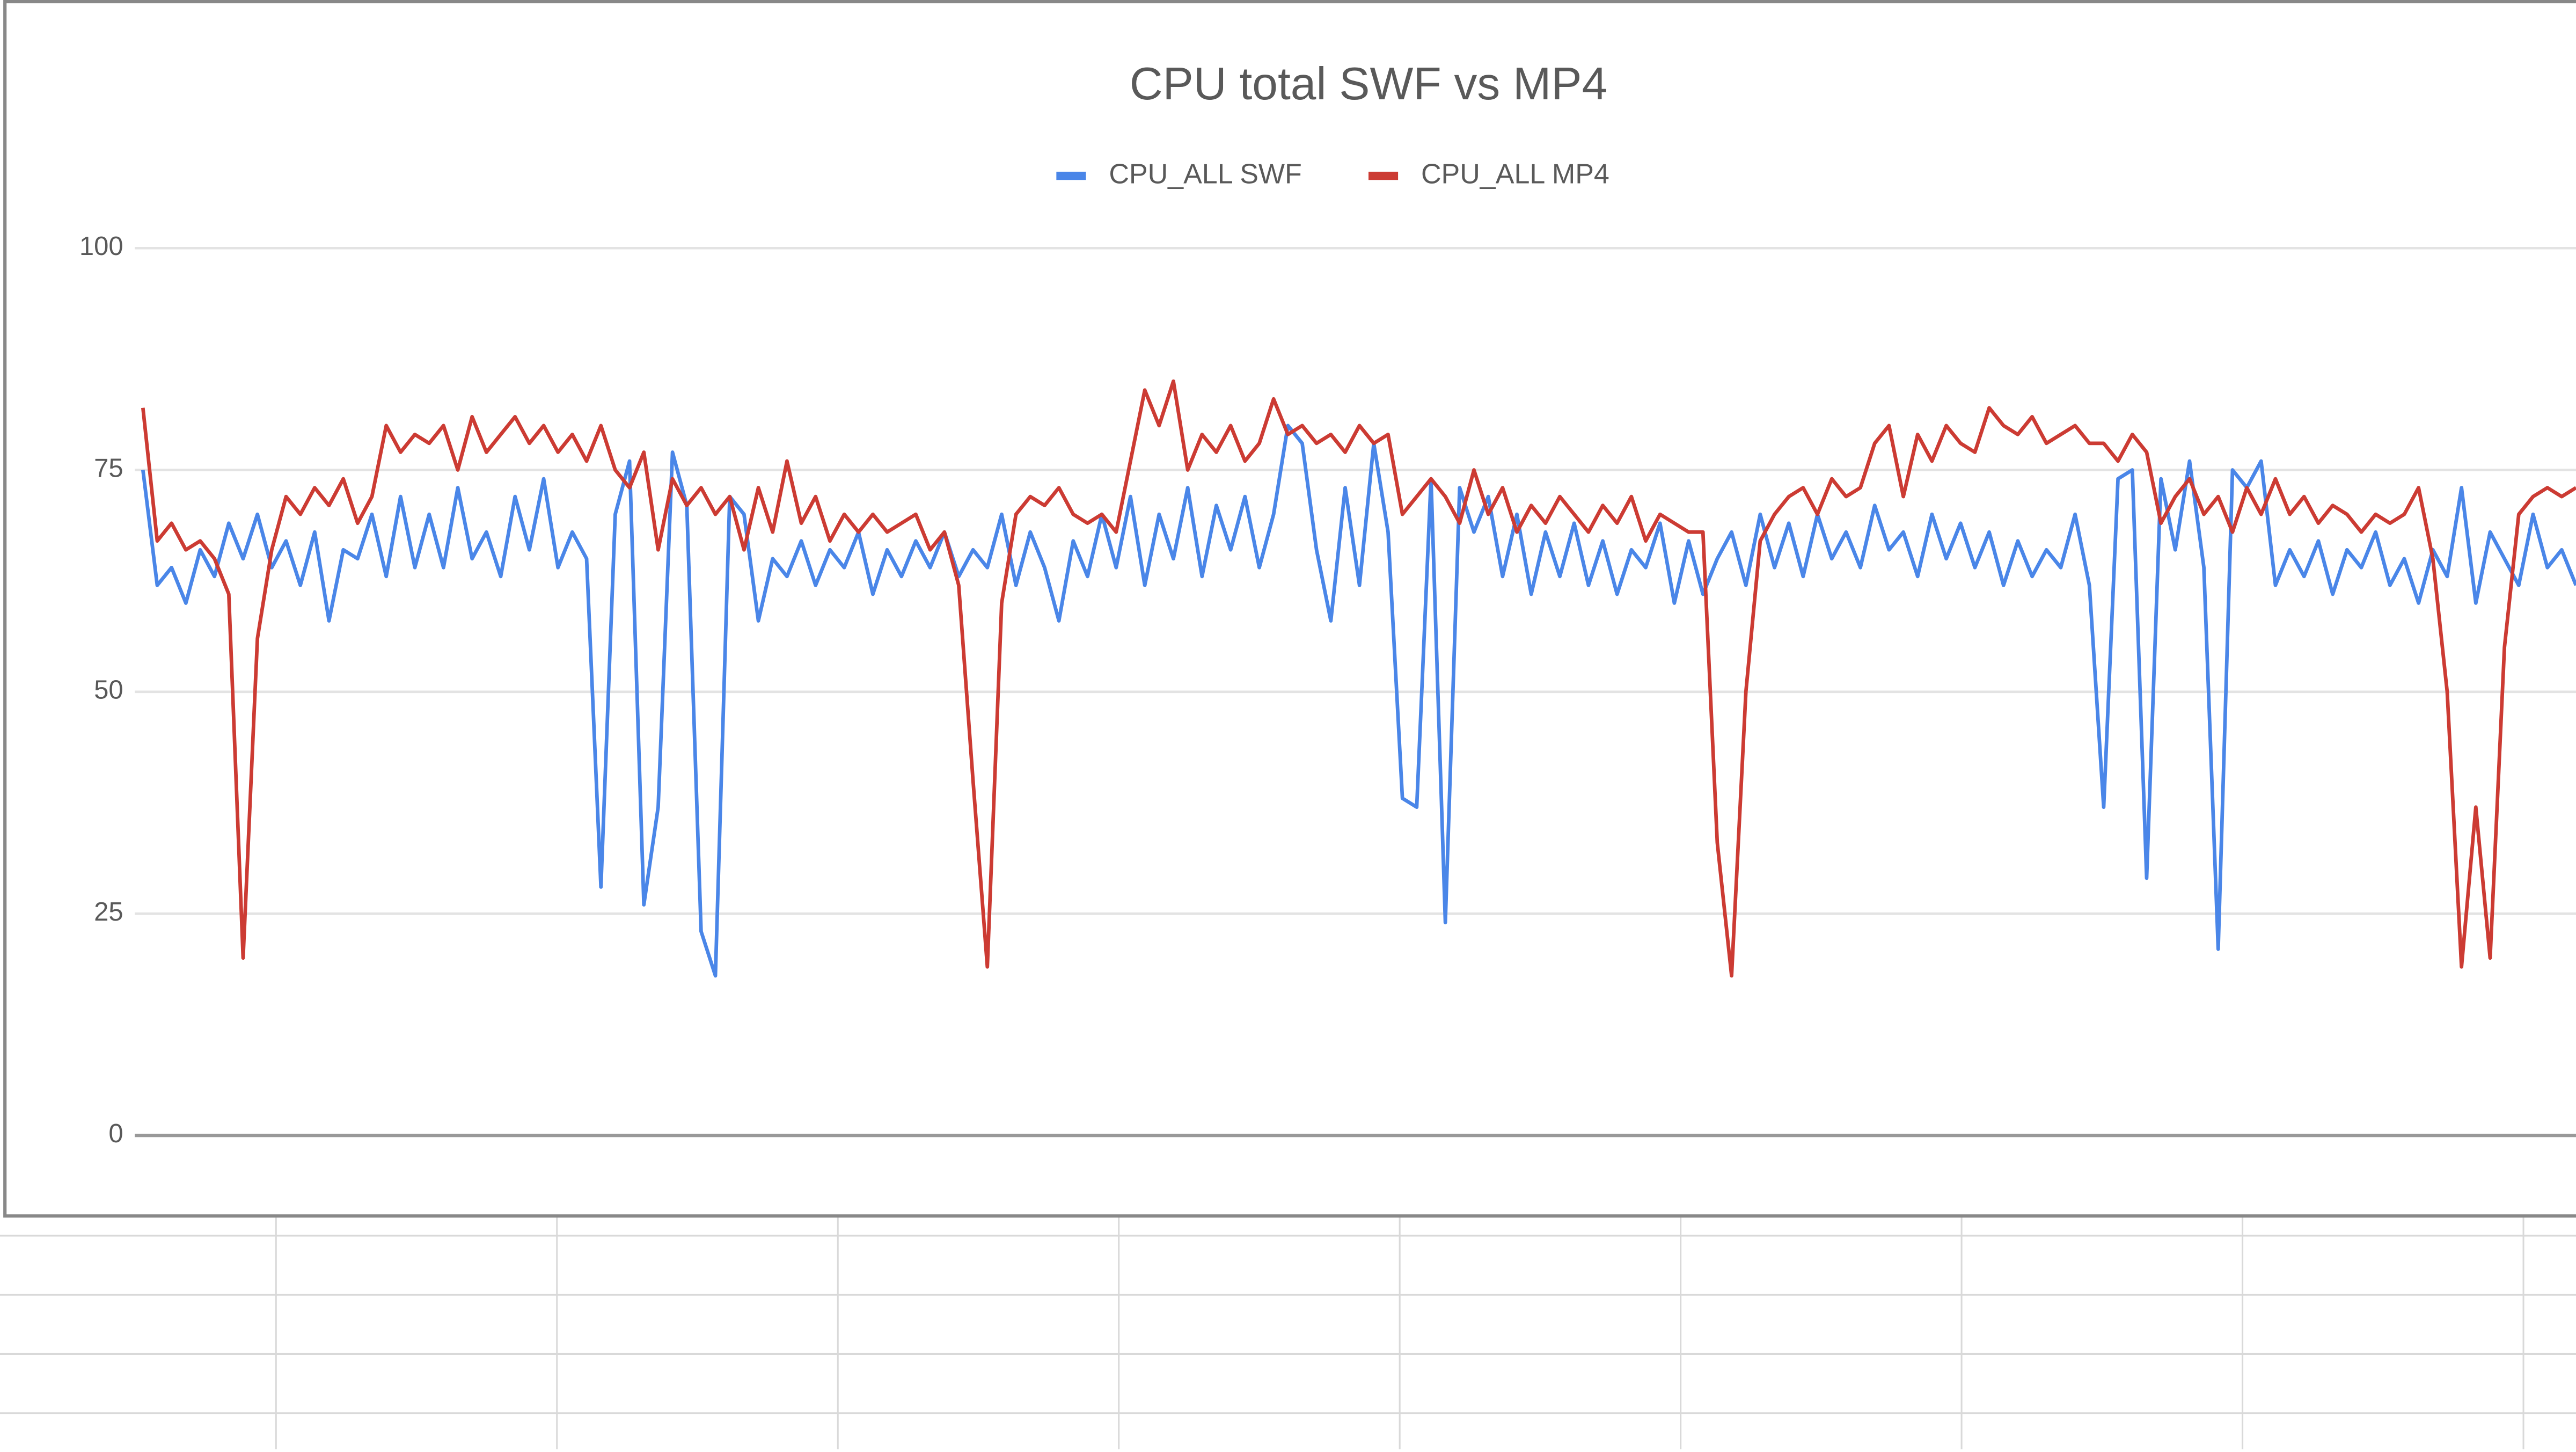 The height and width of the screenshot is (1452, 2576). I want to click on legend-label: CPU_ALL SWF, so click(1205, 173).